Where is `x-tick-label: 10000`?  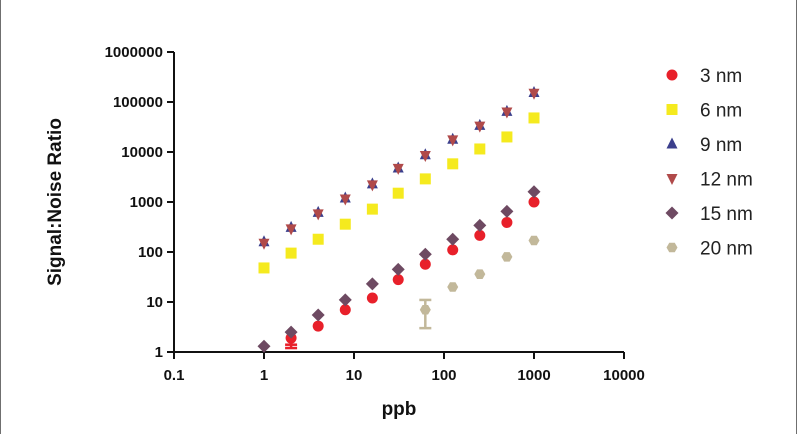 x-tick-label: 10000 is located at coordinates (624, 375).